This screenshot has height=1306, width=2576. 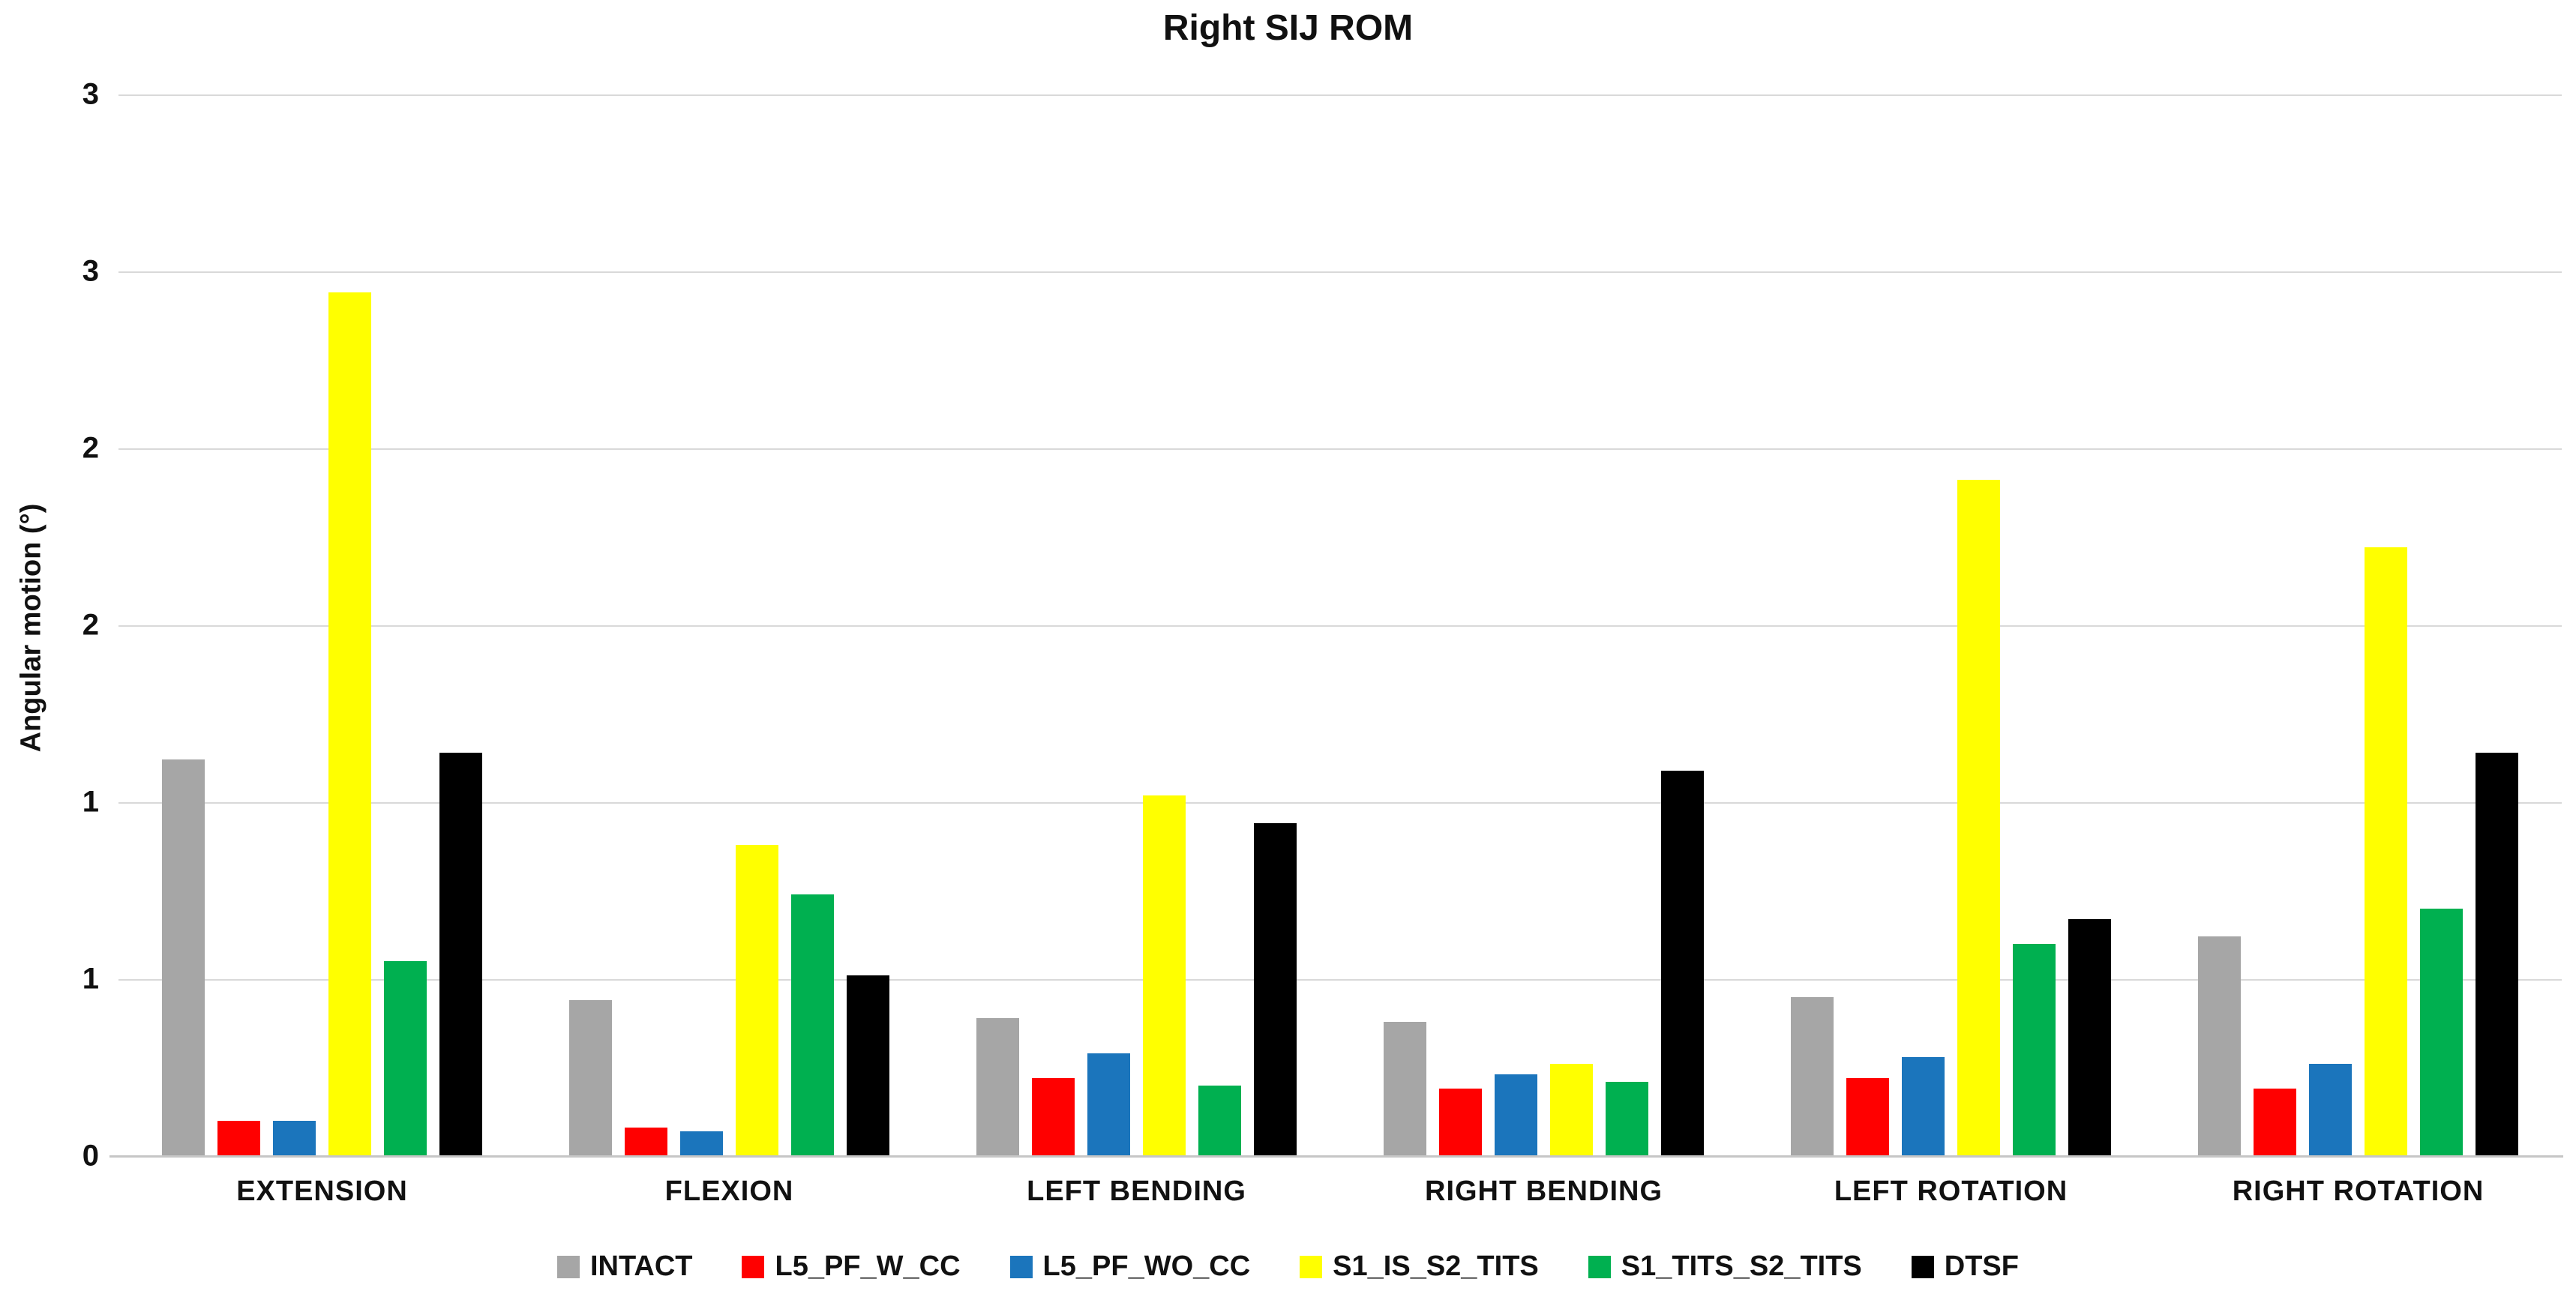 What do you see at coordinates (2275, 1122) in the screenshot?
I see `bar-l5_pf_w_cc-right-rotation` at bounding box center [2275, 1122].